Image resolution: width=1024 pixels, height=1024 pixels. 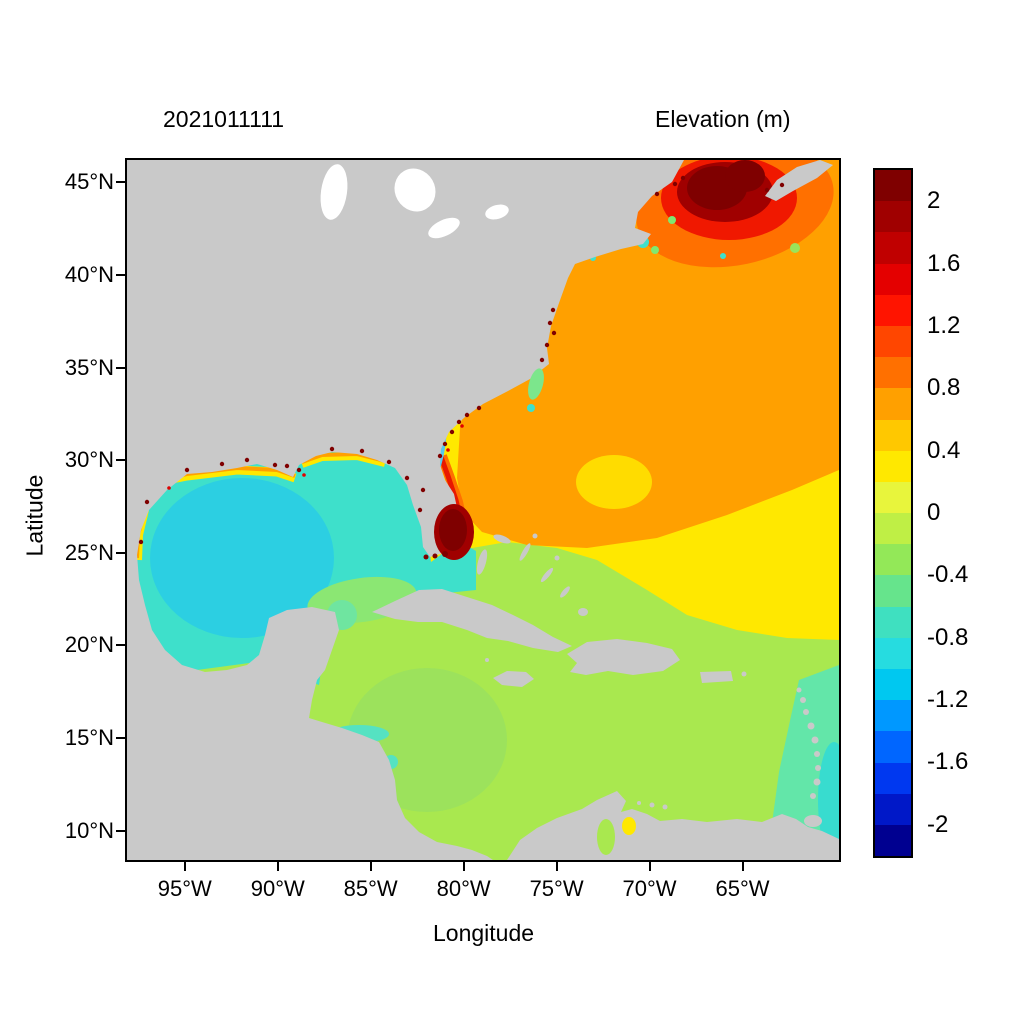 I want to click on x-axis-tick-label: 65°W, so click(x=742, y=888).